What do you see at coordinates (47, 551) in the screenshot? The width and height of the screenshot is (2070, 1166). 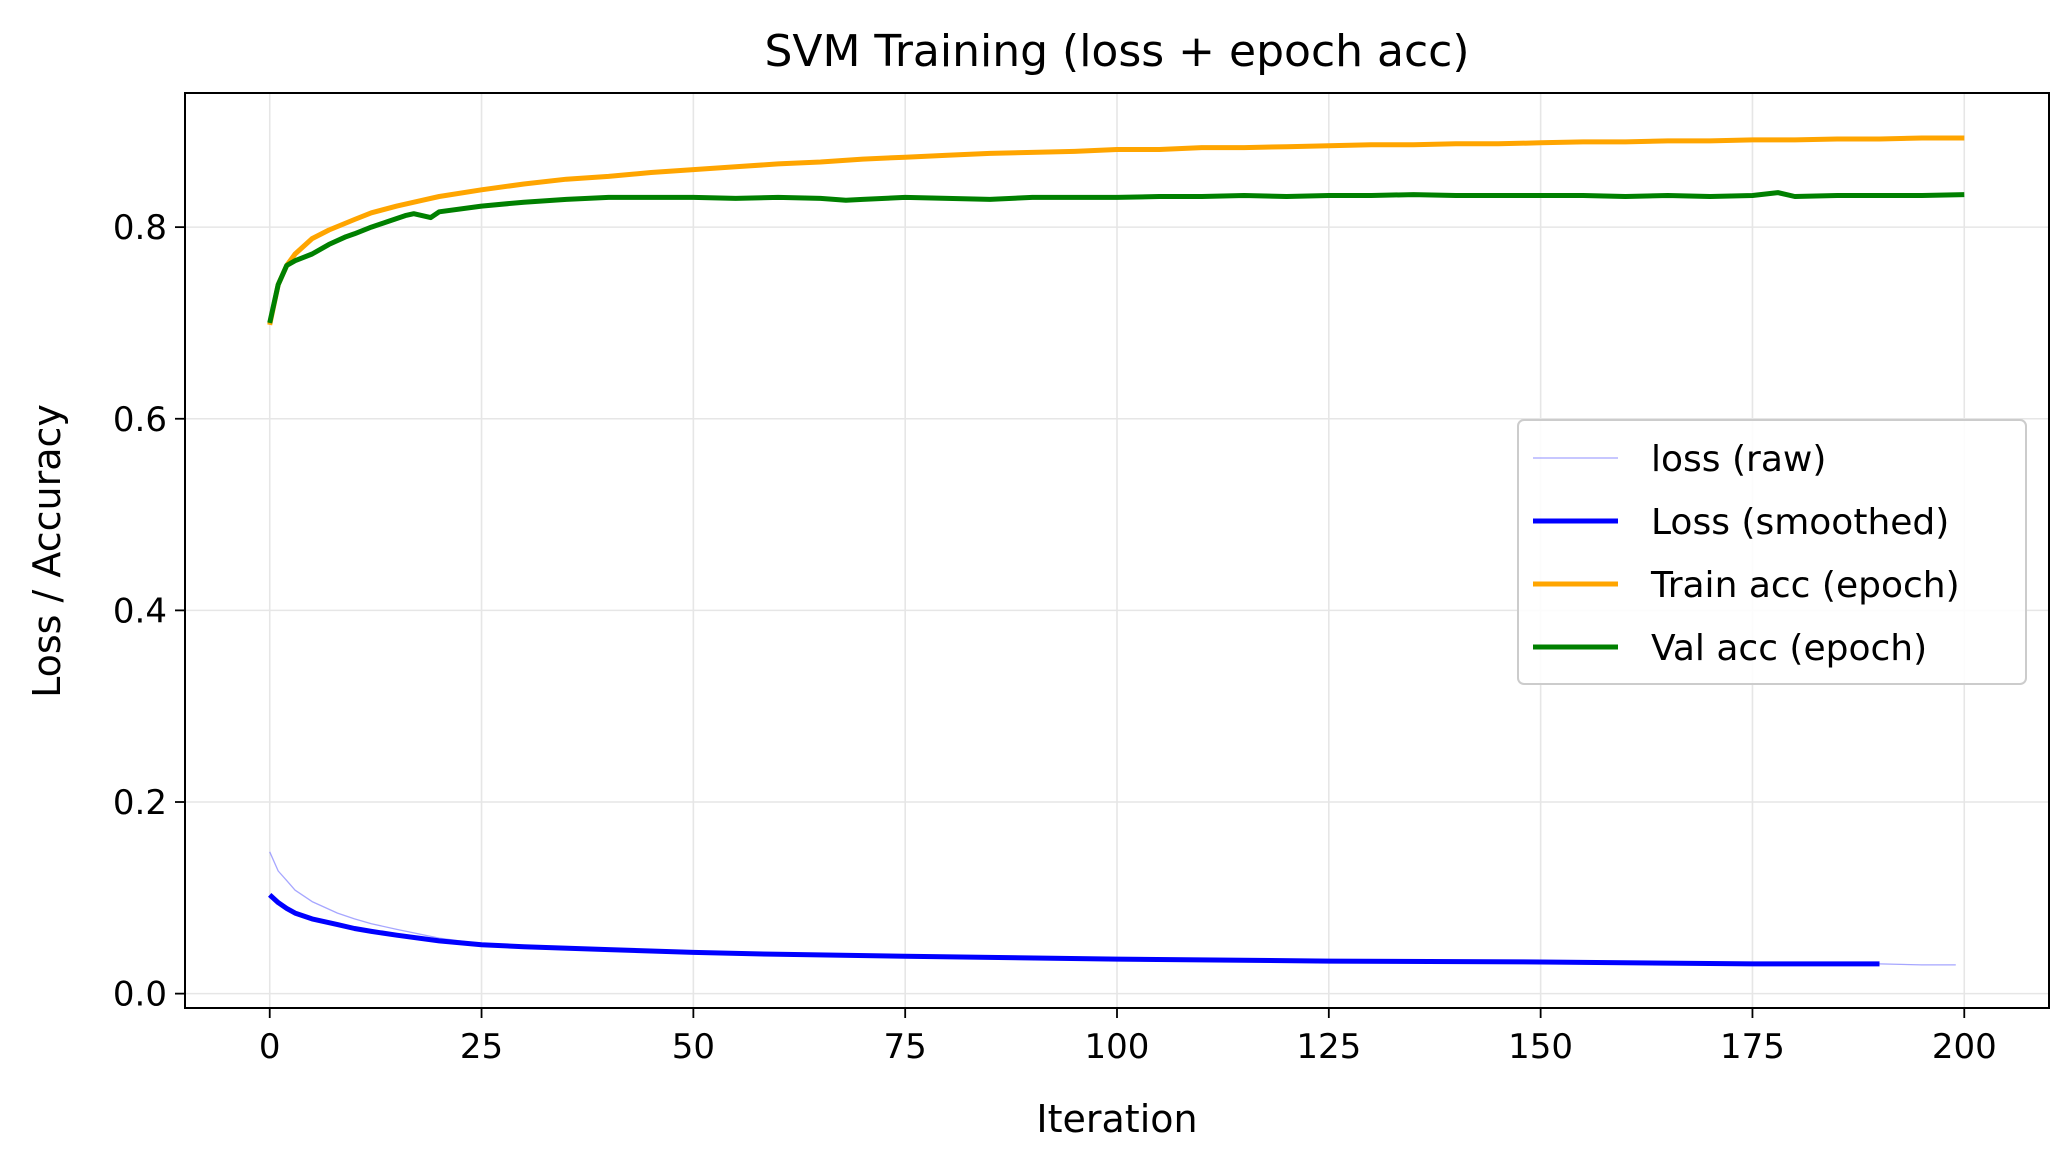 I see `y-axis-label: Loss / Accuracy` at bounding box center [47, 551].